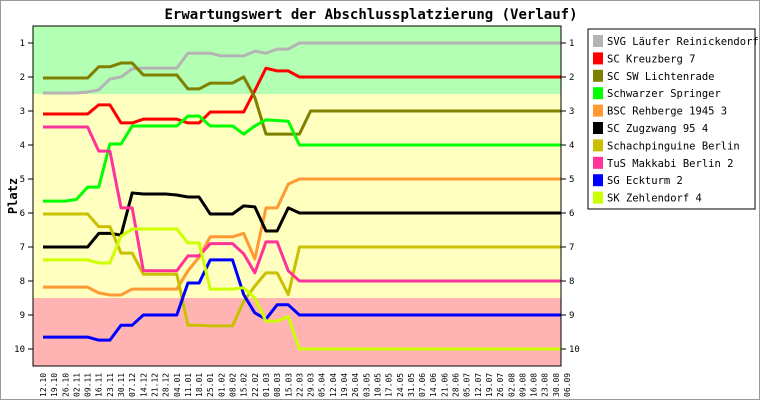 The height and width of the screenshot is (400, 760). Describe the element at coordinates (389, 385) in the screenshot. I see `x-tick-label: 17.05` at that location.